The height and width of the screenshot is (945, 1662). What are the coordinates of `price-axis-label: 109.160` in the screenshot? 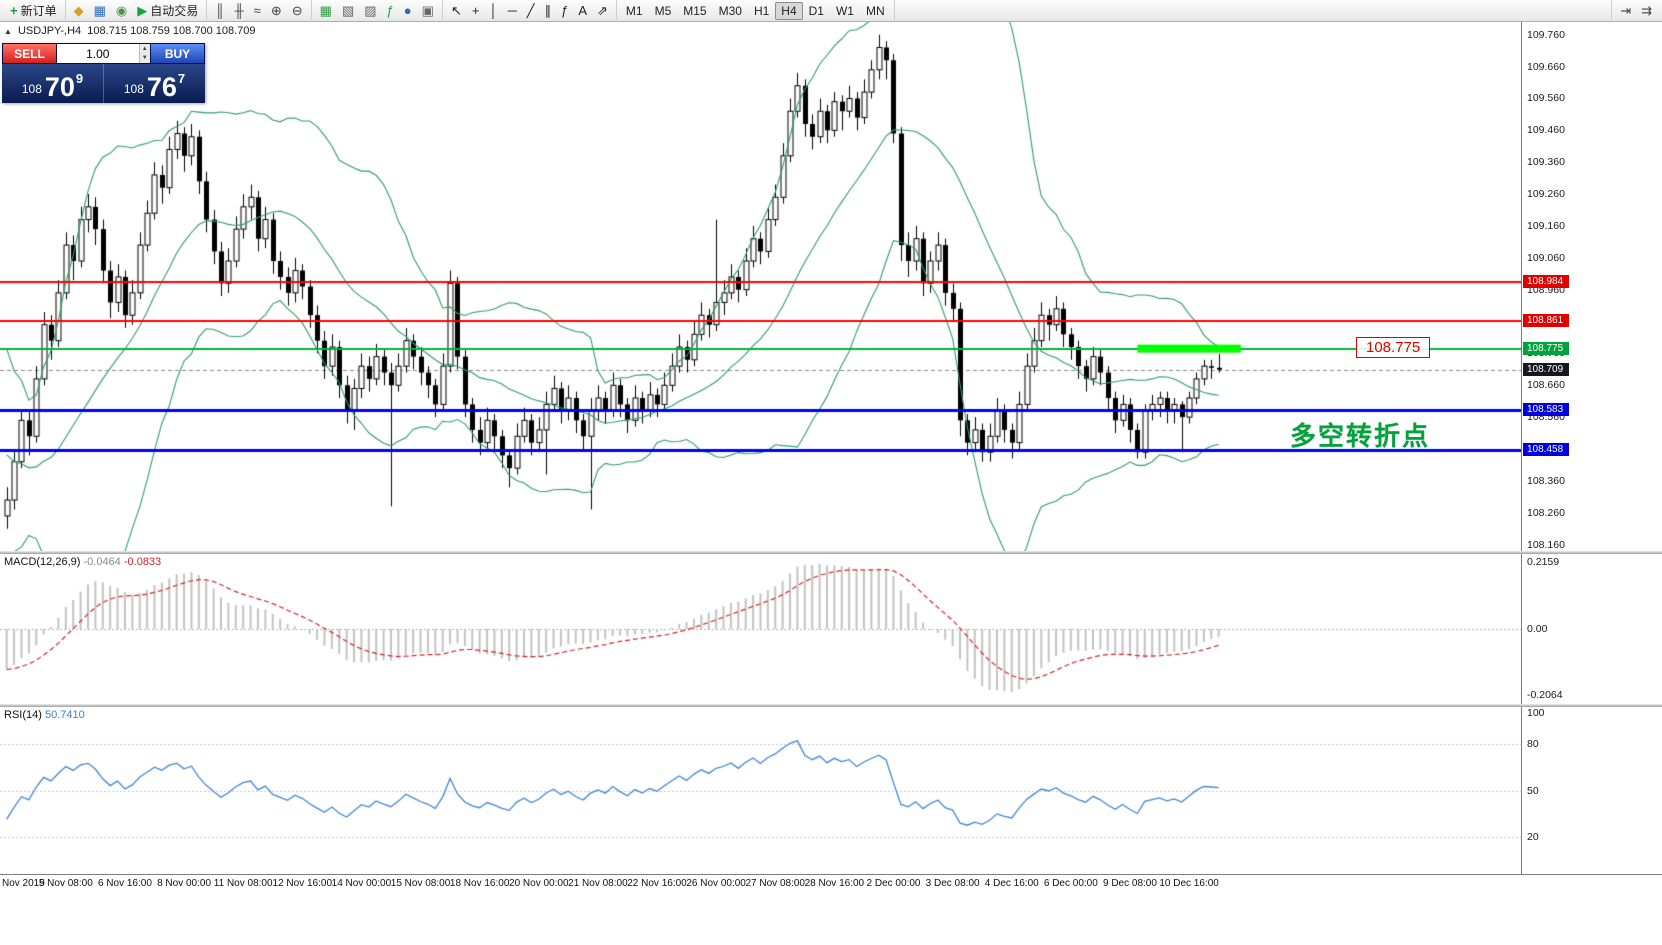 It's located at (1546, 225).